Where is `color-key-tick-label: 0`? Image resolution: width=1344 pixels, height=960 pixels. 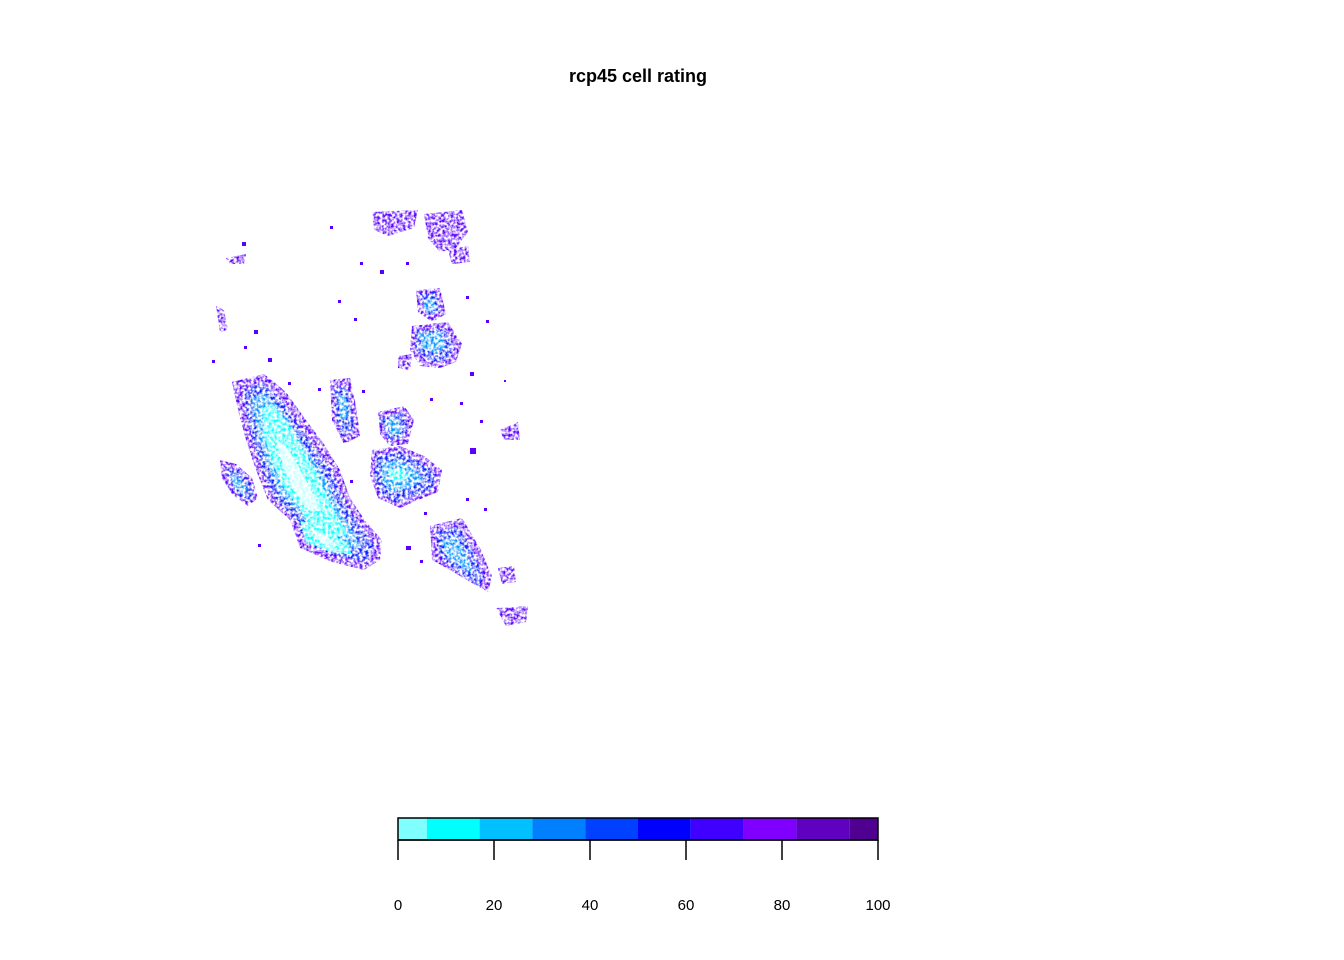 color-key-tick-label: 0 is located at coordinates (398, 905).